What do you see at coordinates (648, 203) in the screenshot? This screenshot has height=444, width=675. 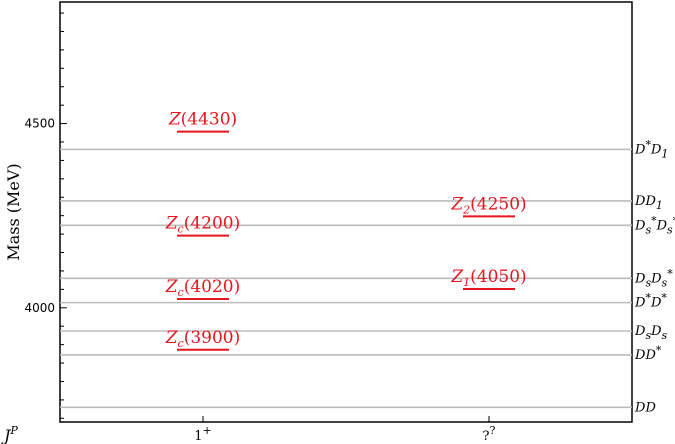 I see `threshold-label: DD1` at bounding box center [648, 203].